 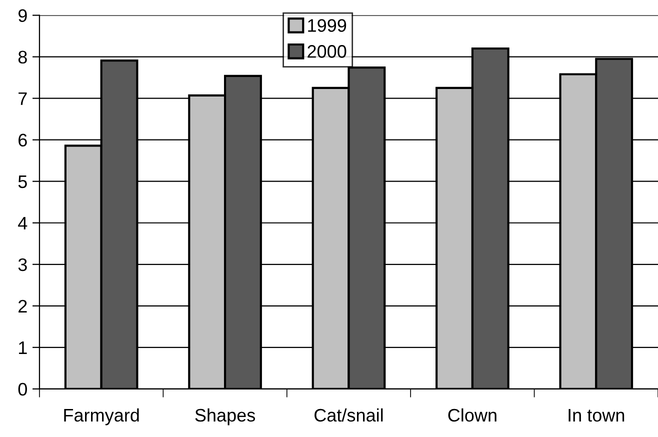 I want to click on y-tick-label: 3, so click(x=22, y=265).